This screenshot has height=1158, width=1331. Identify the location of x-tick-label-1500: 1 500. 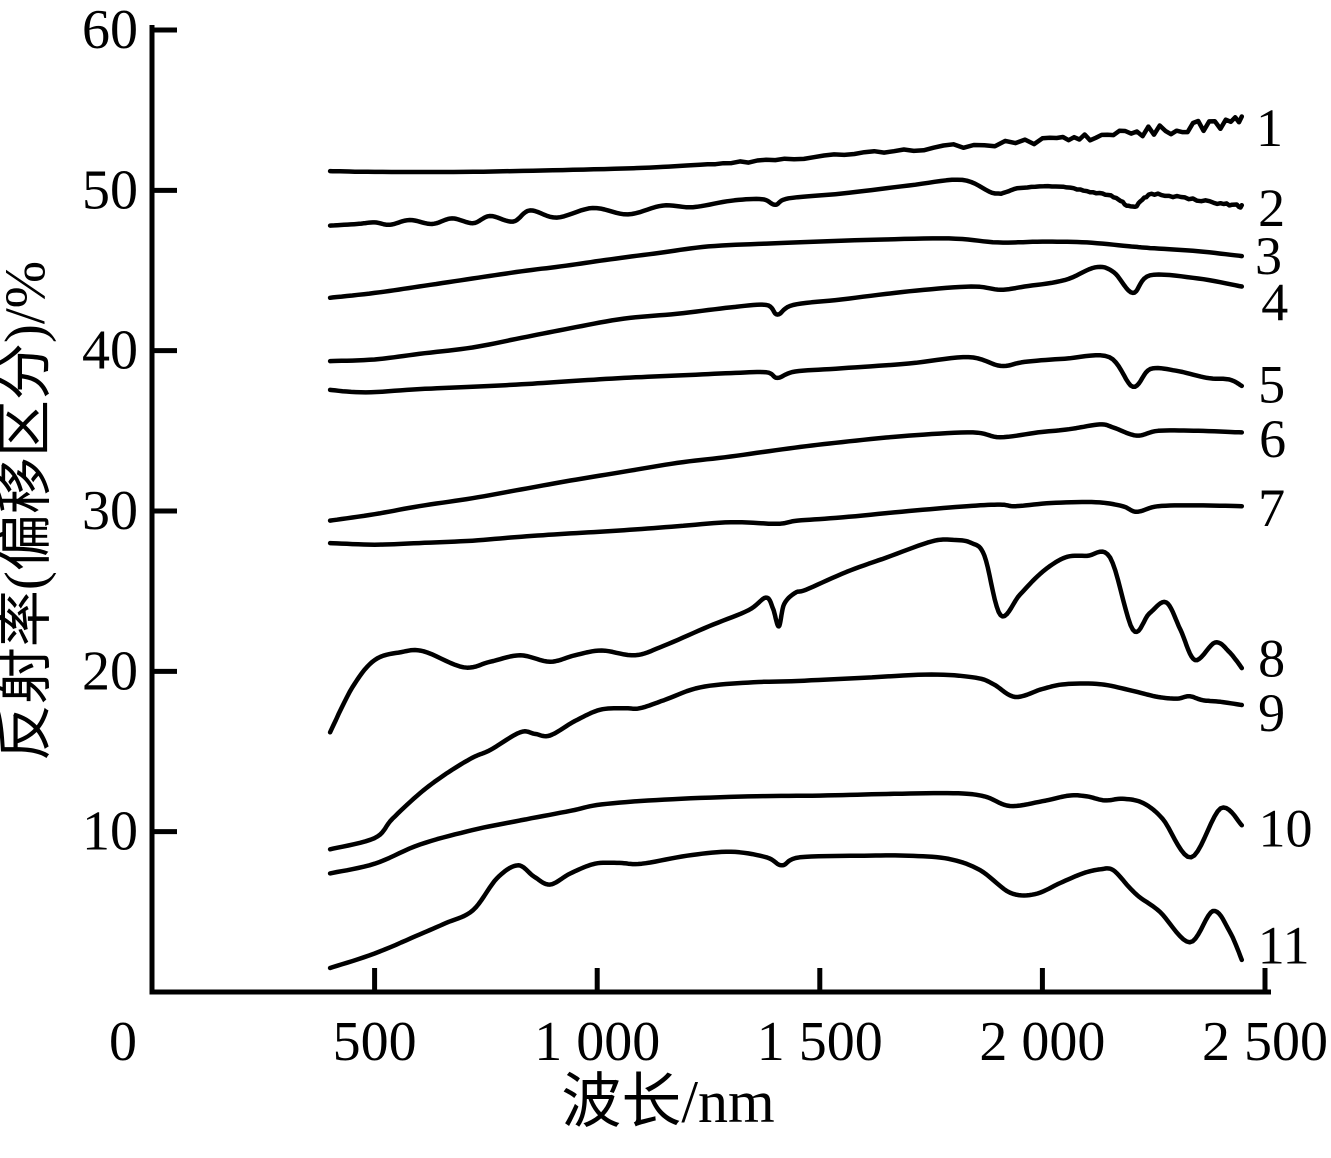
(820, 1042).